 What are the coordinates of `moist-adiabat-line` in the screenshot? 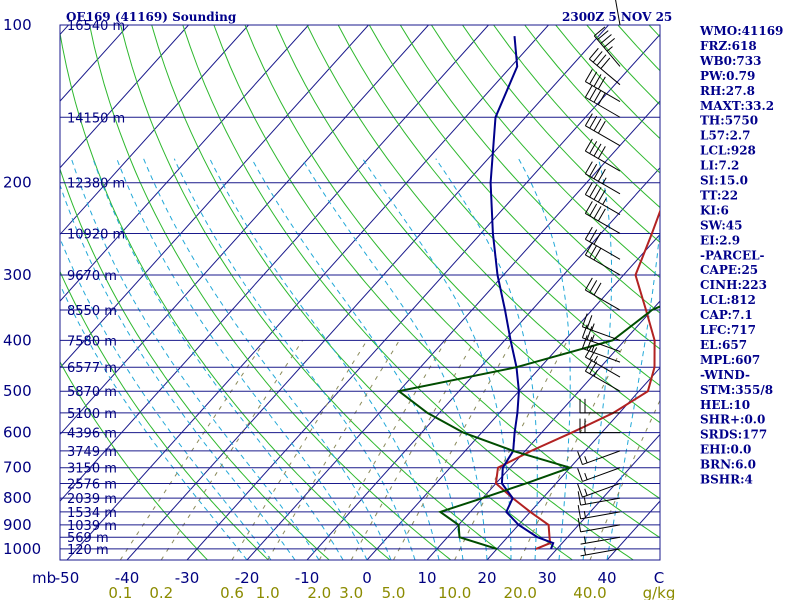 It's located at (633, 392).